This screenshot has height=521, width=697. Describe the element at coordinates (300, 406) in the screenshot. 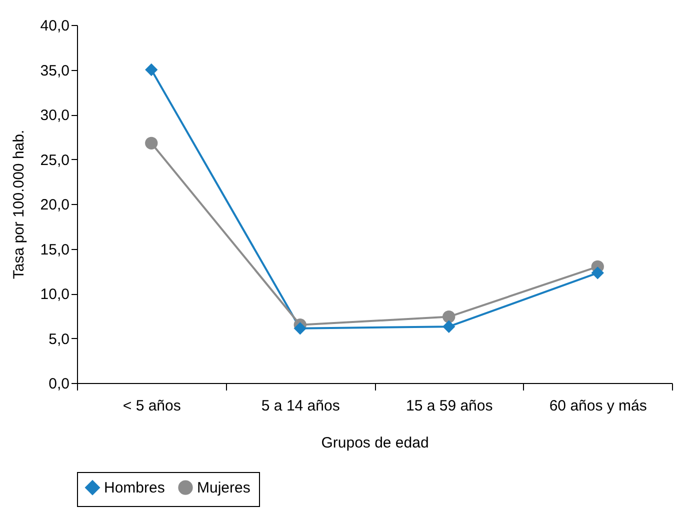

I see `x-tick-label: 5 a 14 años` at that location.